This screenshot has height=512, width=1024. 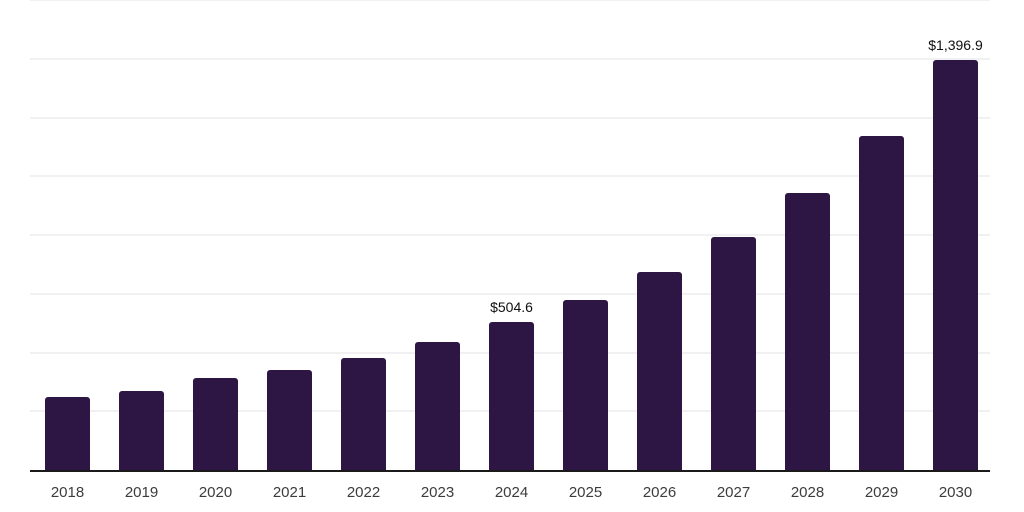 I want to click on bar-2021, so click(x=289, y=420).